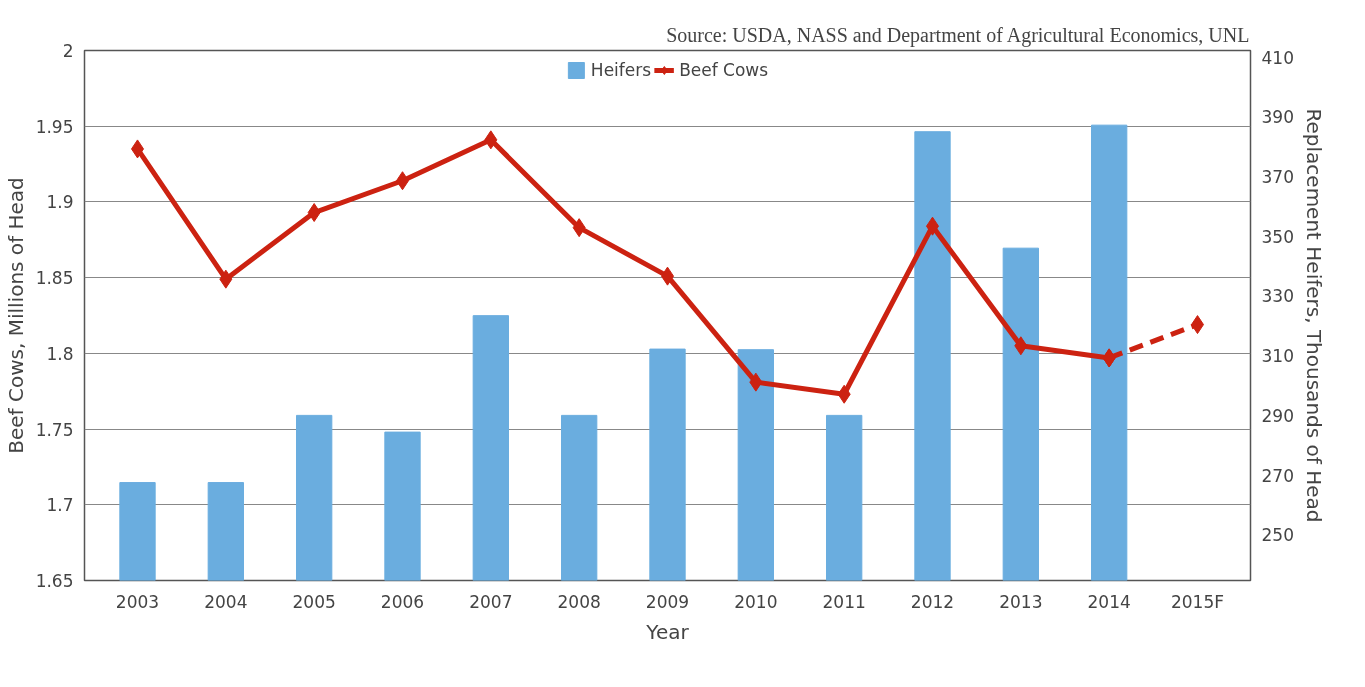  What do you see at coordinates (1313, 315) in the screenshot?
I see `y2-axis-title: Replacement Heifers, Thousands of Head` at bounding box center [1313, 315].